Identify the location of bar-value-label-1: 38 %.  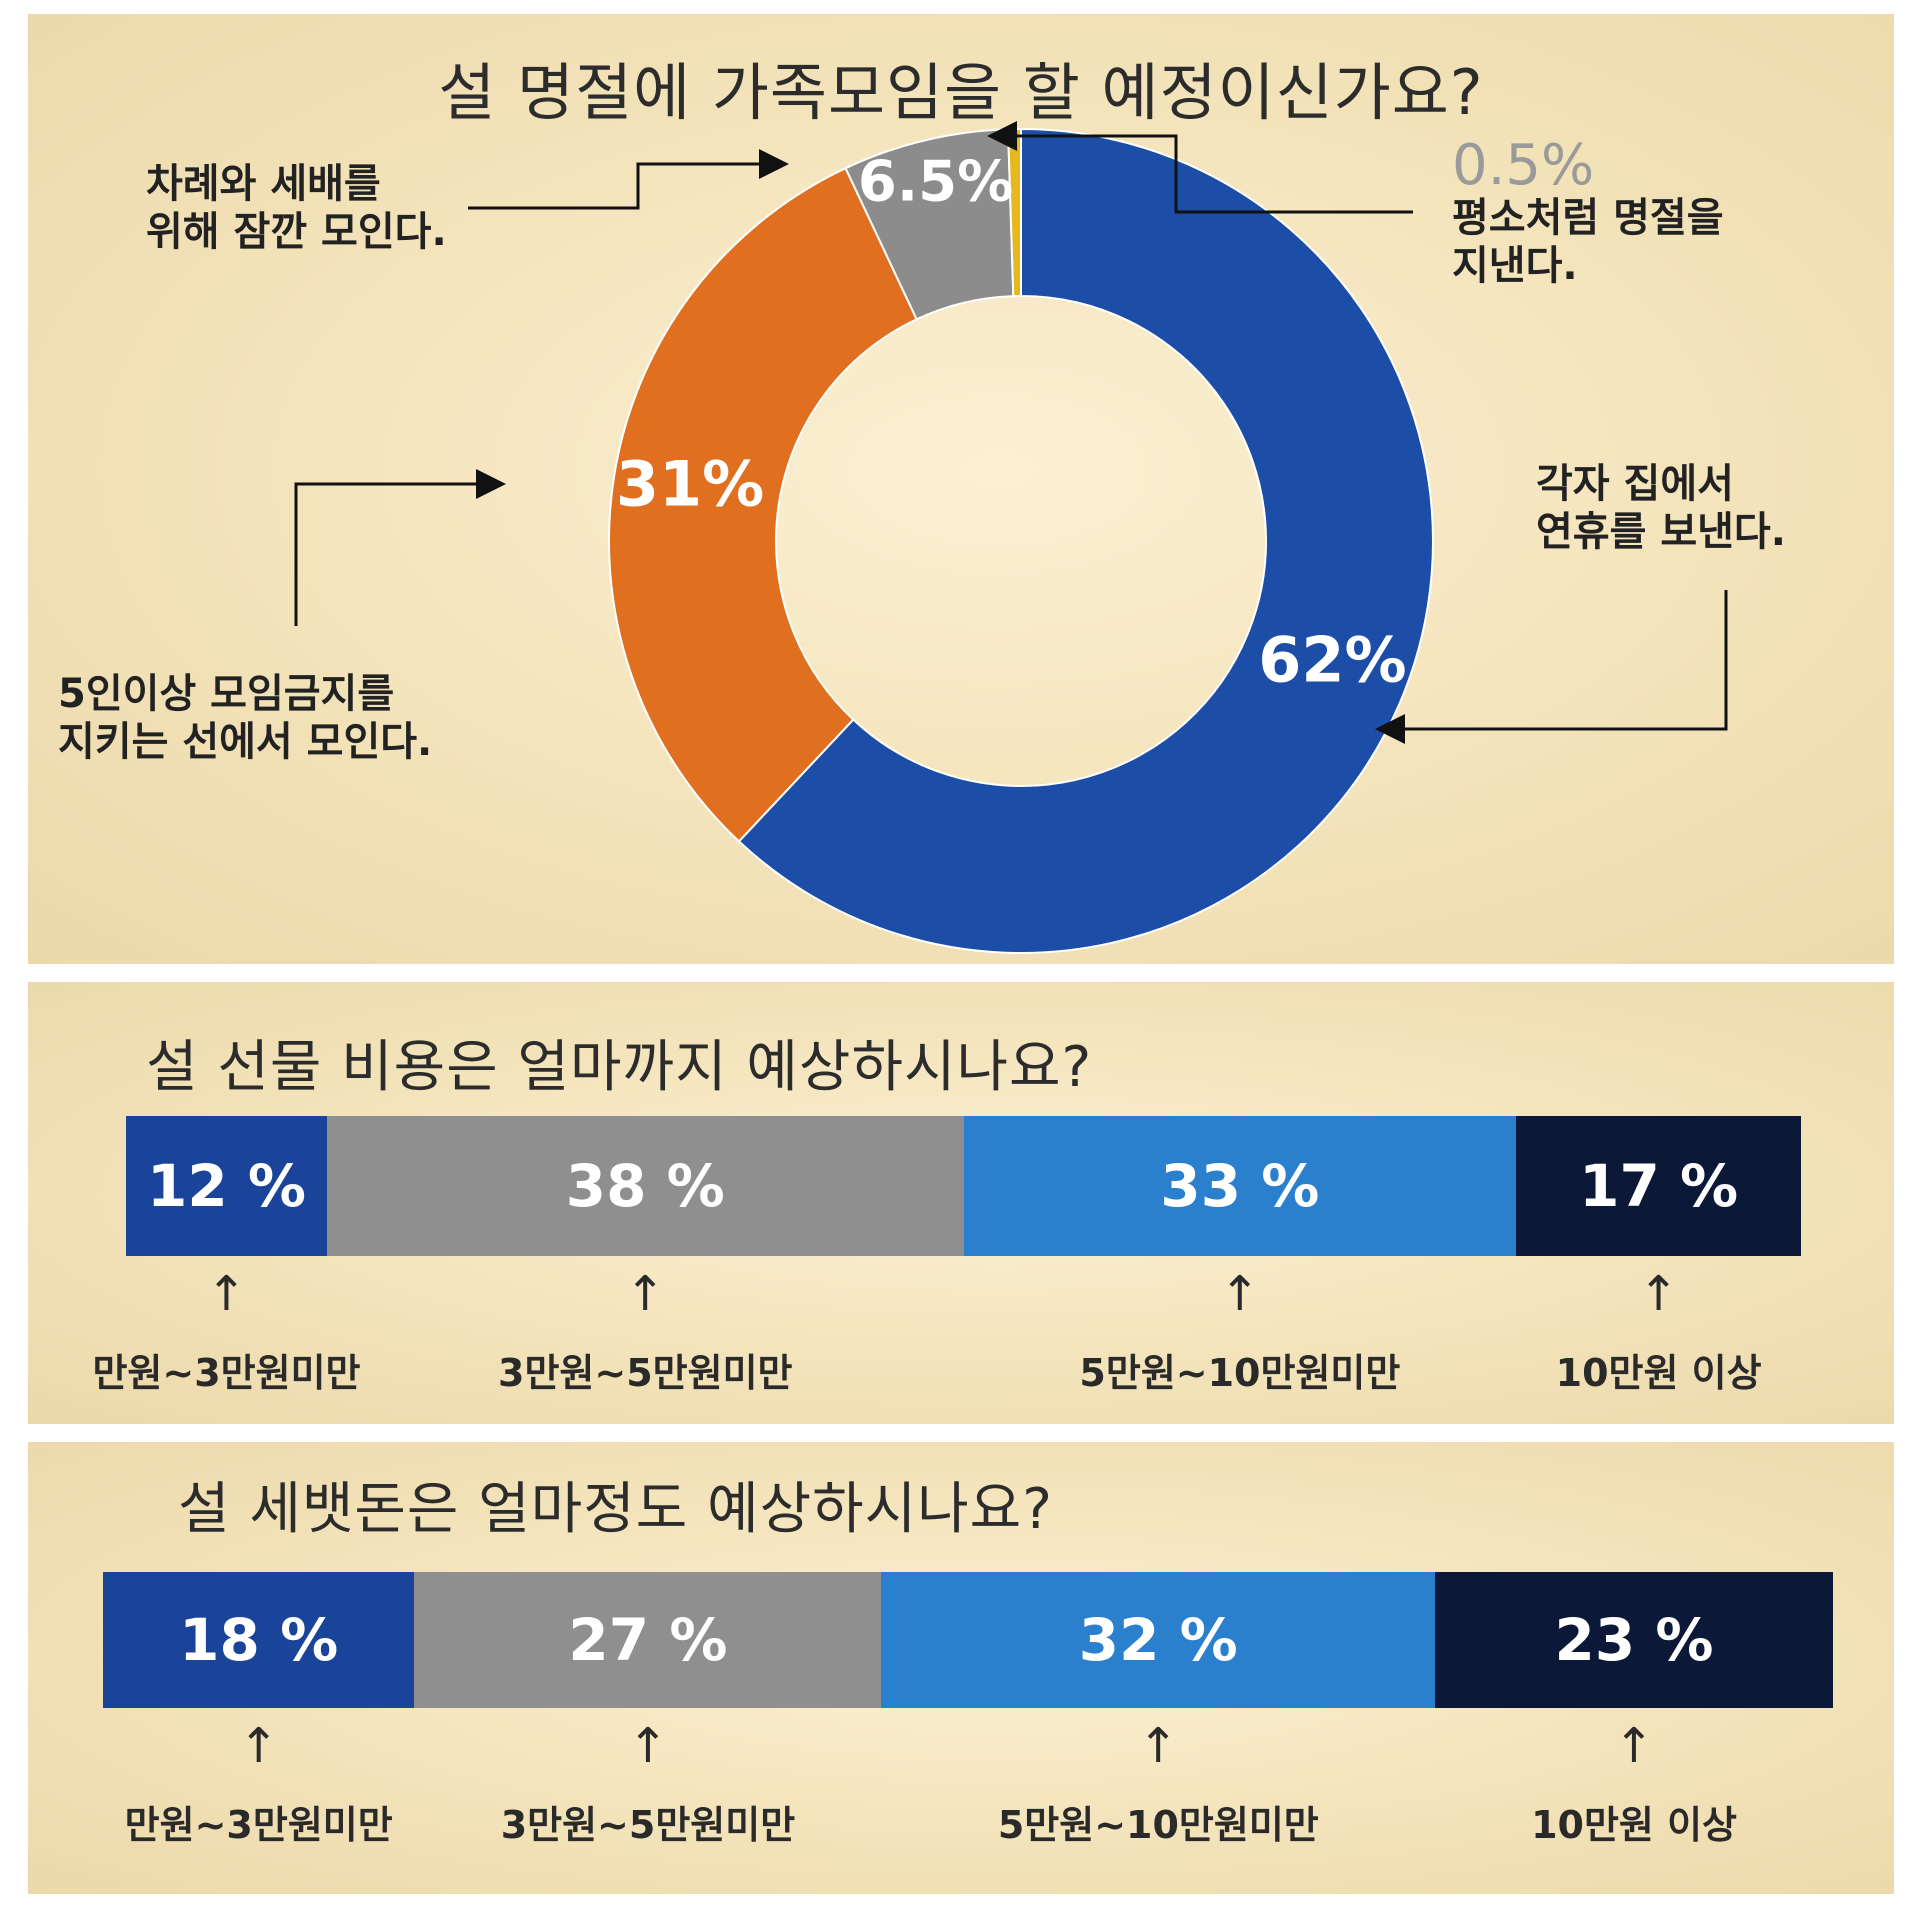
(645, 1186).